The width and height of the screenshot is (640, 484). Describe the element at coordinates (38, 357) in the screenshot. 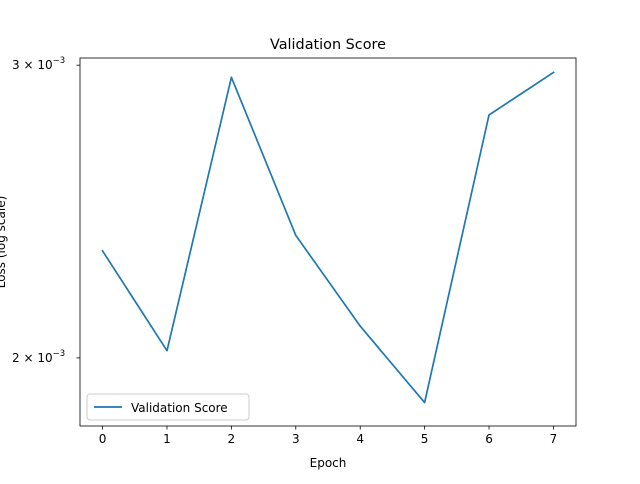

I see `y-tick-label: 2 × 10⁻³` at that location.